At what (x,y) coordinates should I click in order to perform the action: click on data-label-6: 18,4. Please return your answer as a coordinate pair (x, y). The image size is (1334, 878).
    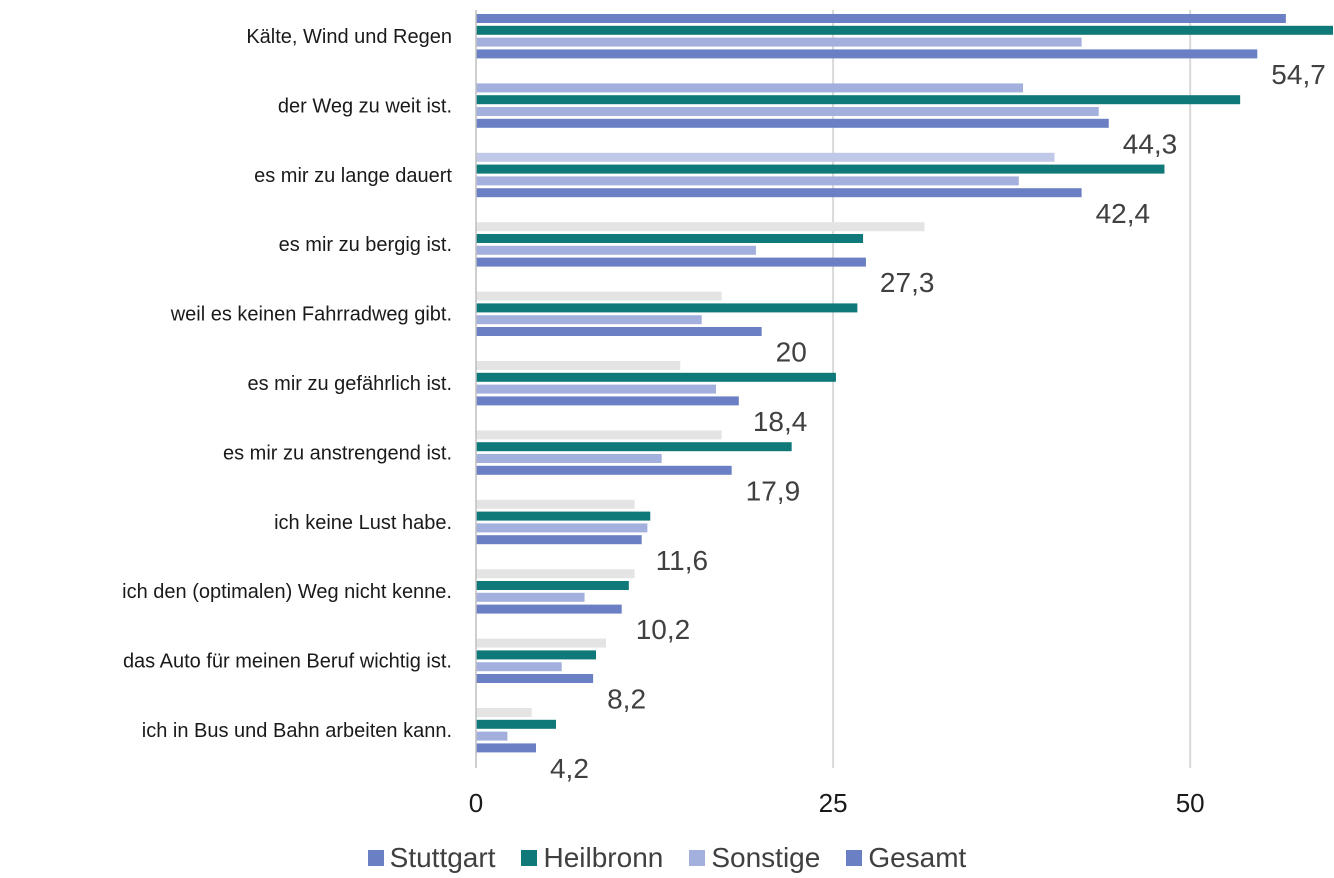
    Looking at the image, I should click on (780, 421).